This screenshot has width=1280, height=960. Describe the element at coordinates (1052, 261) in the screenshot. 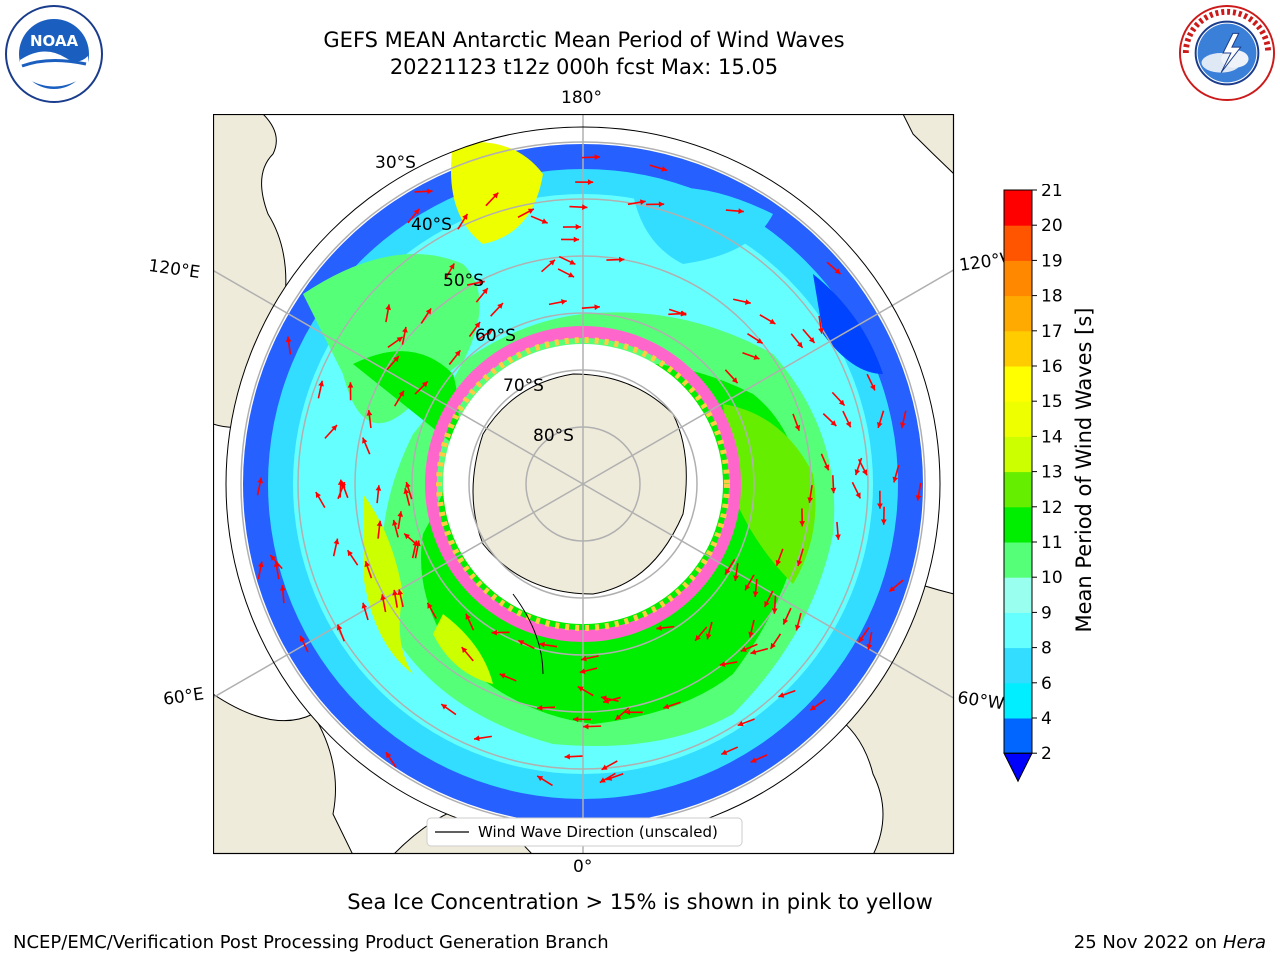

I see `colorbar-tick-label: 19` at that location.